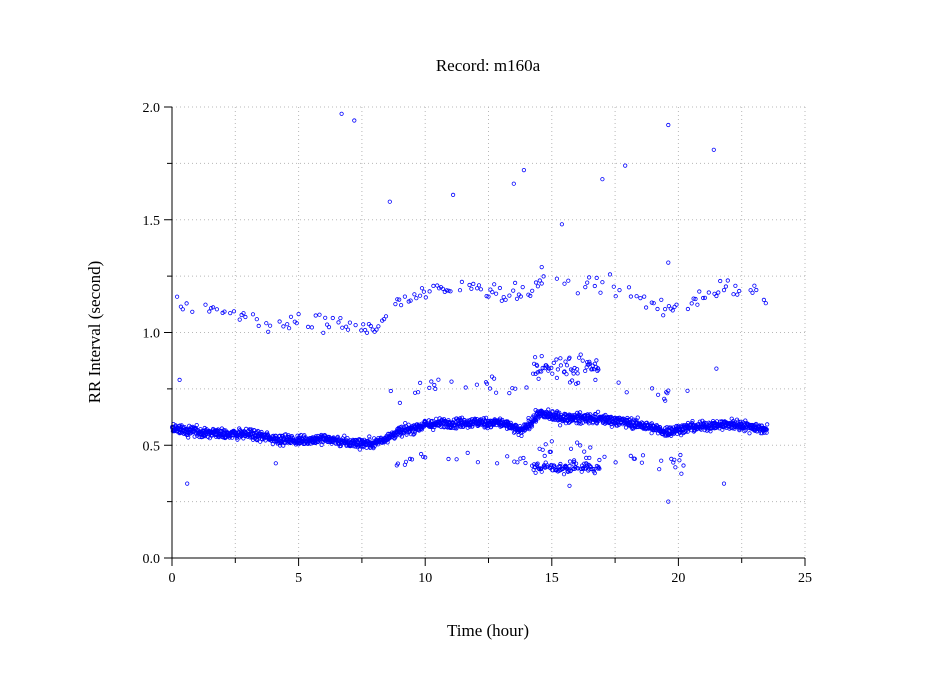 The width and height of the screenshot is (949, 697). Describe the element at coordinates (152, 108) in the screenshot. I see `y-tick-label: 2.0` at that location.